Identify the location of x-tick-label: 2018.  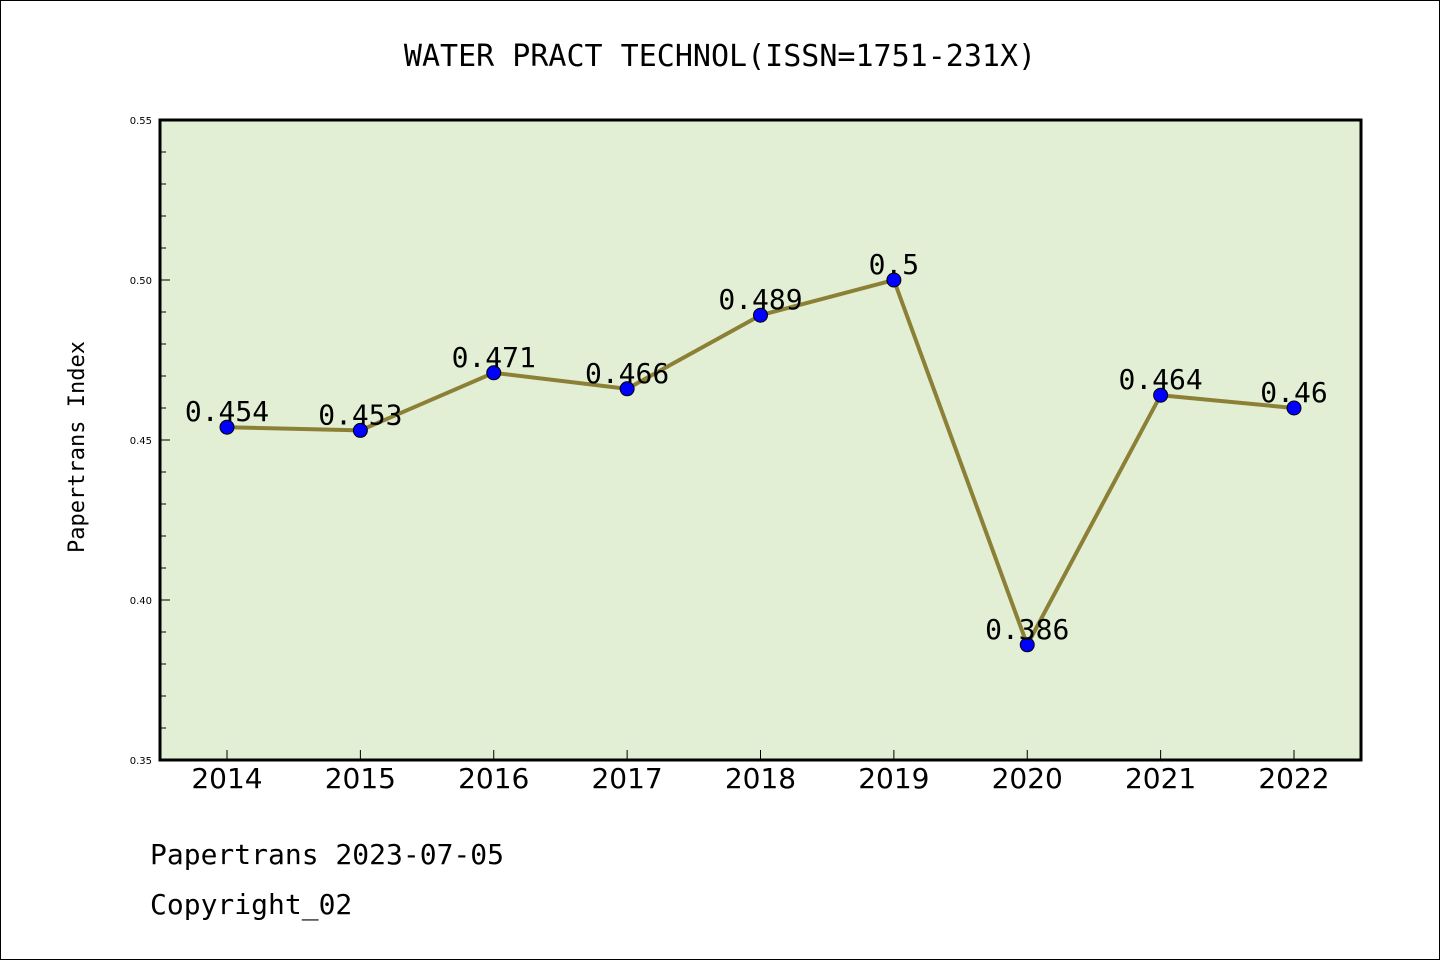
(760, 778).